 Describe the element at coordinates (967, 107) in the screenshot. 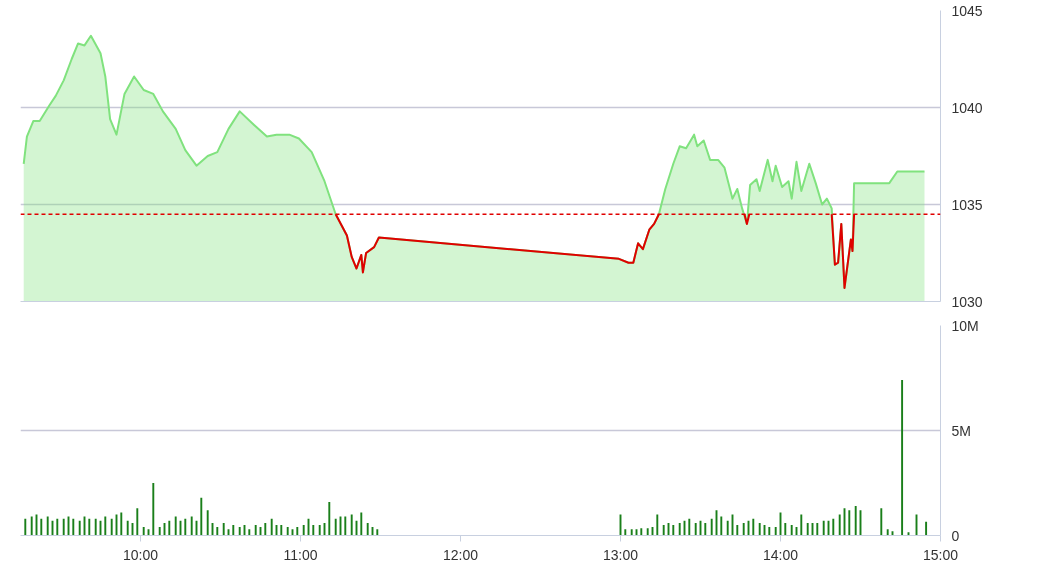

I see `y-tick-label: 1040` at that location.